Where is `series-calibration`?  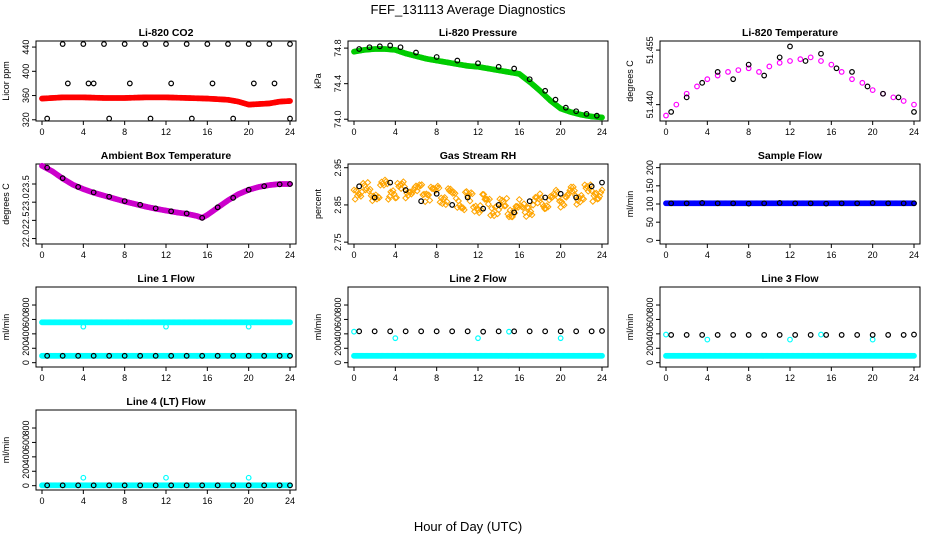 series-calibration is located at coordinates (168, 81).